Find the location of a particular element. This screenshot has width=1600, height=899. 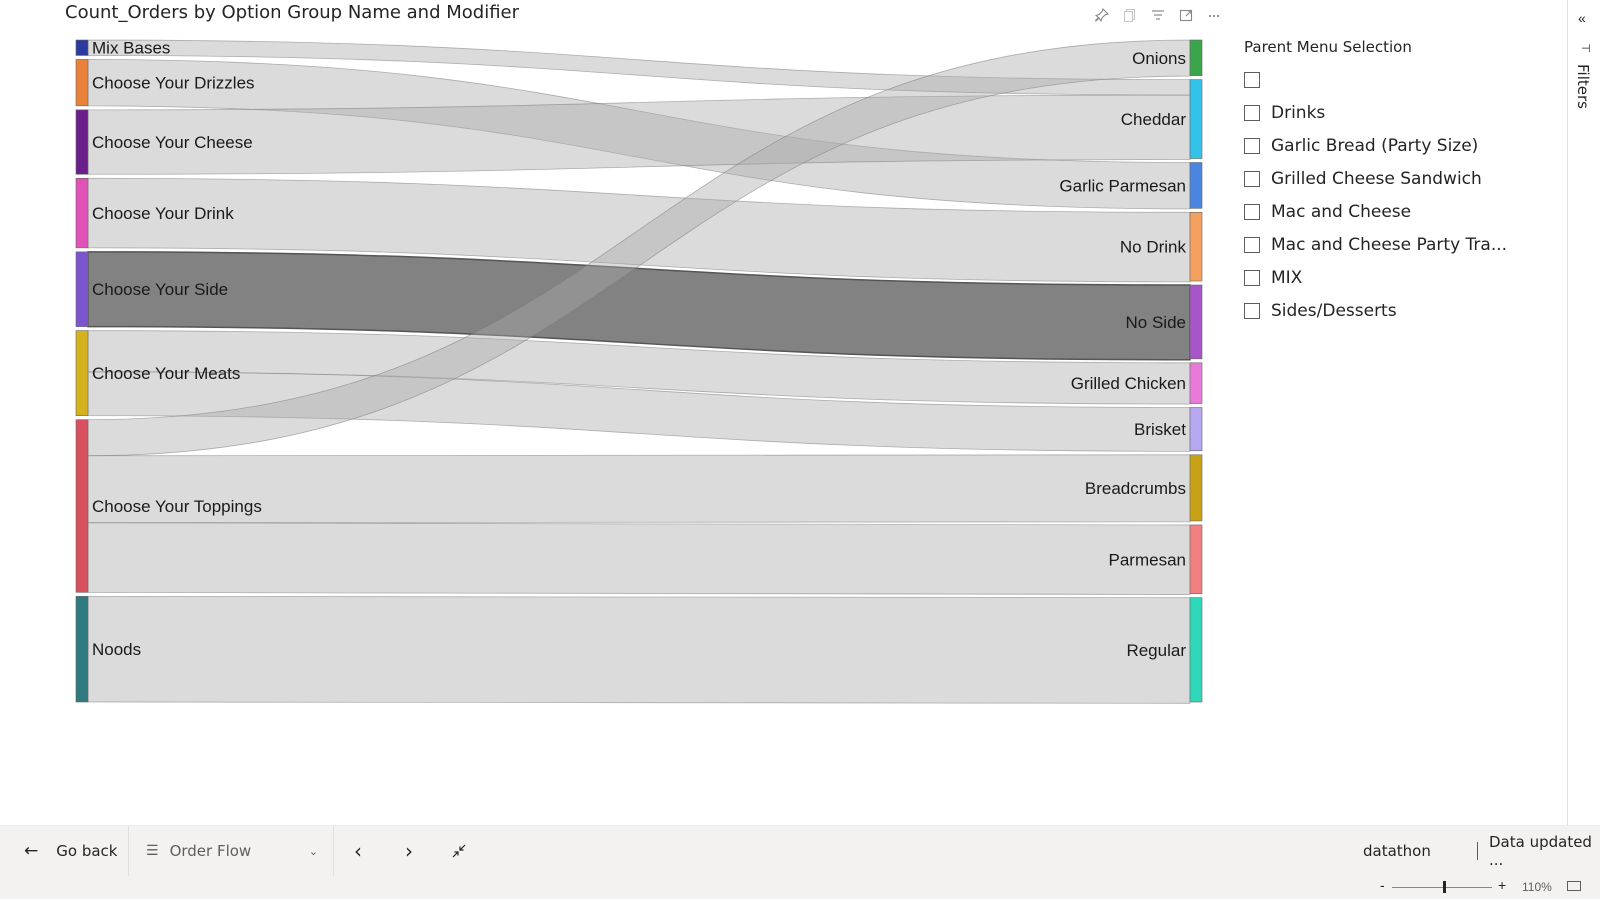

page-selector-dropdown: ☰ Order Flow ⌄ is located at coordinates (232, 851).